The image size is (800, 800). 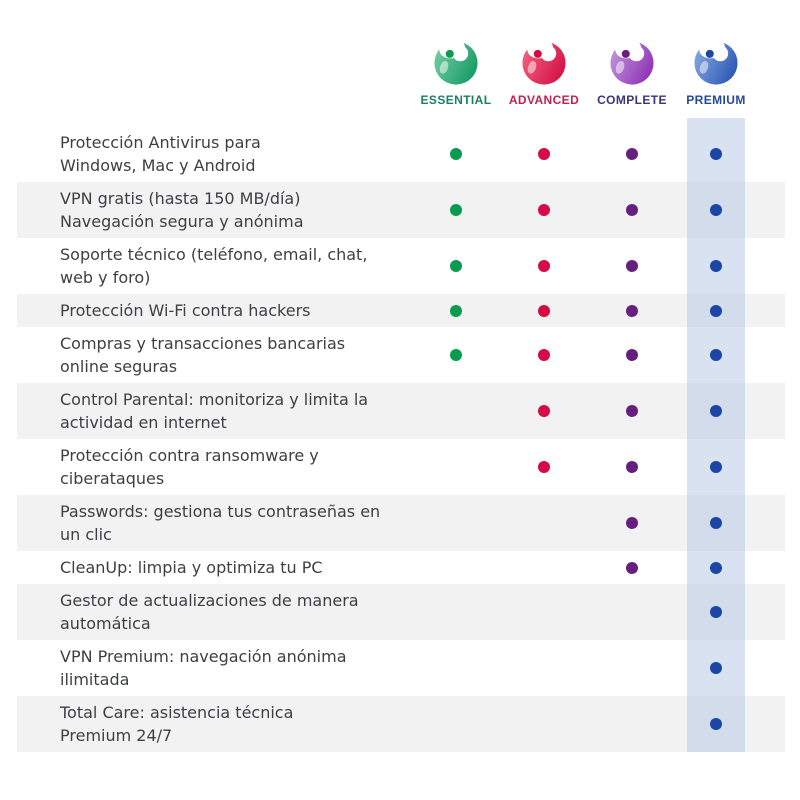 I want to click on header-spacer, so click(x=214, y=73).